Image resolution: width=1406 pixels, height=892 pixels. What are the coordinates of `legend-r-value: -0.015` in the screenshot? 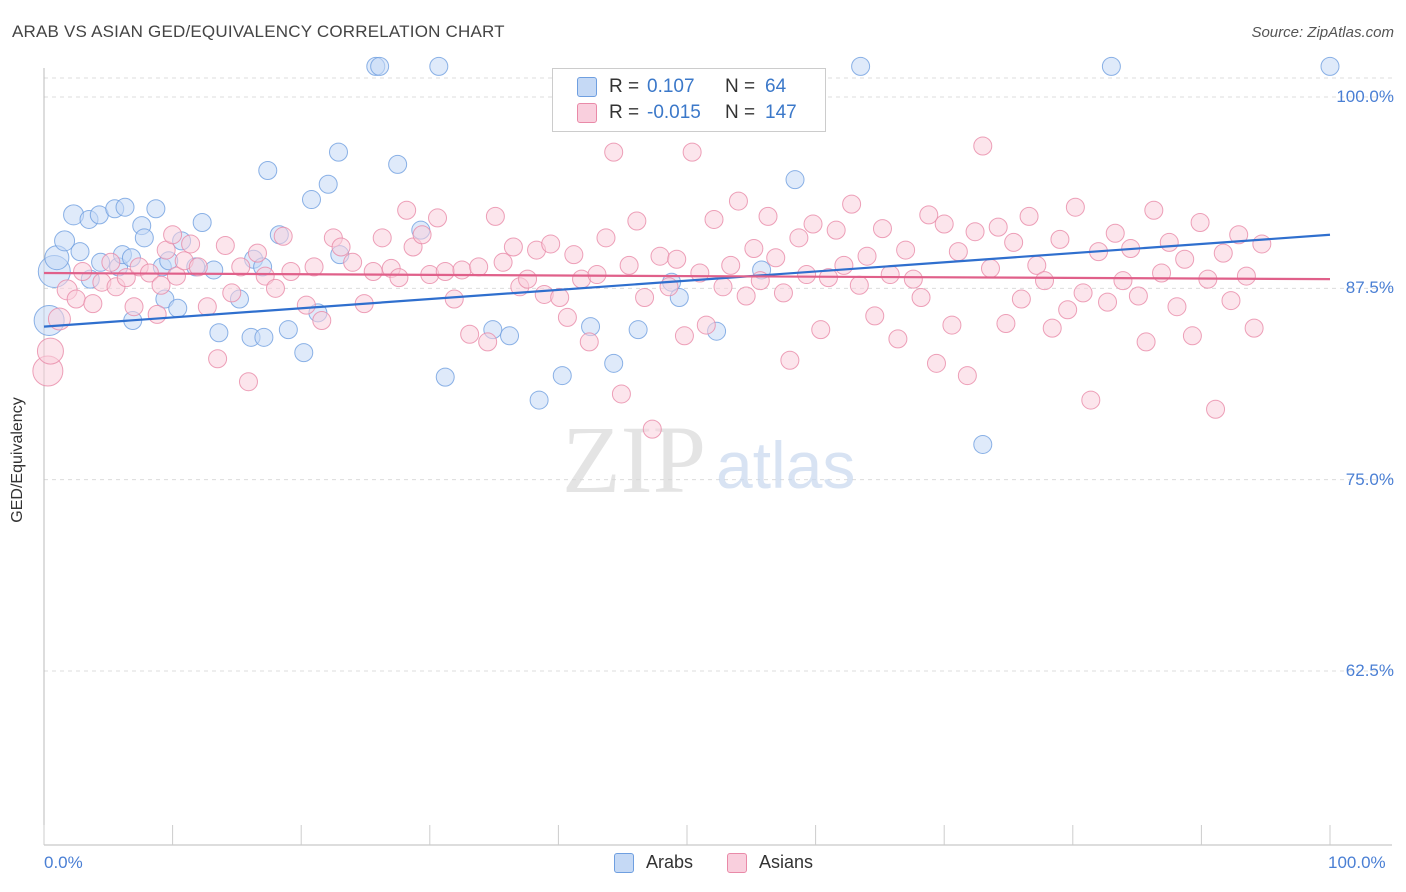 It's located at (674, 112).